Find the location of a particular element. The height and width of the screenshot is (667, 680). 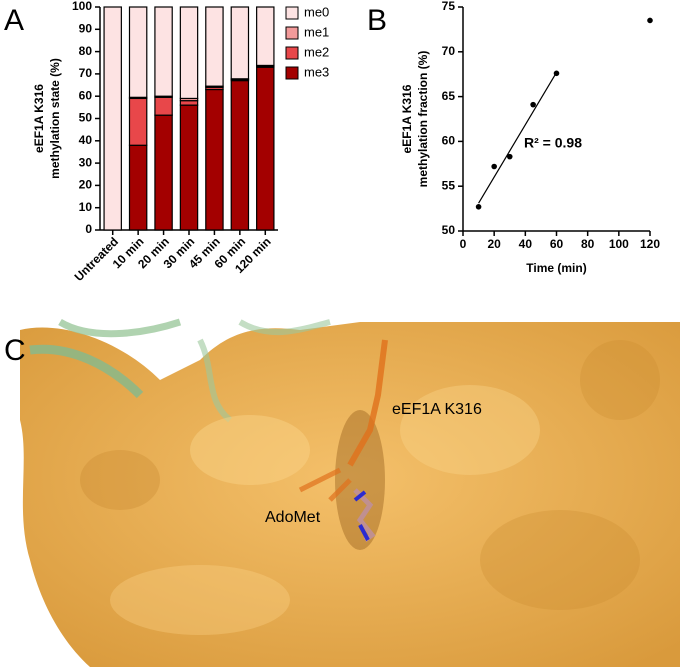

y-tick-label: 20 is located at coordinates (86, 185).